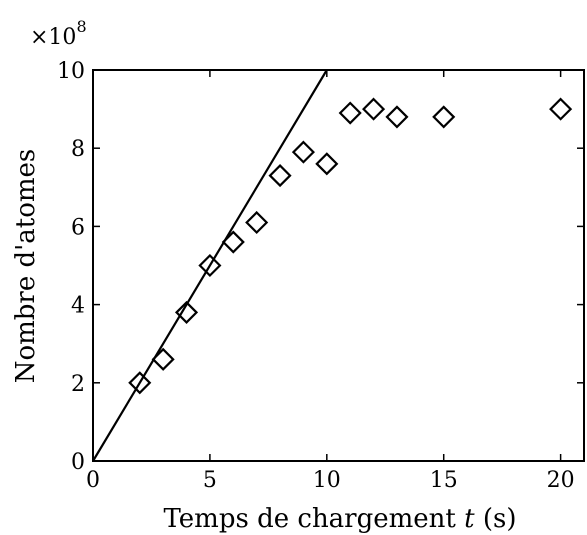 The image size is (587, 535). What do you see at coordinates (339, 519) in the screenshot?
I see `x-axis-label: Temps de chargement t (s)` at bounding box center [339, 519].